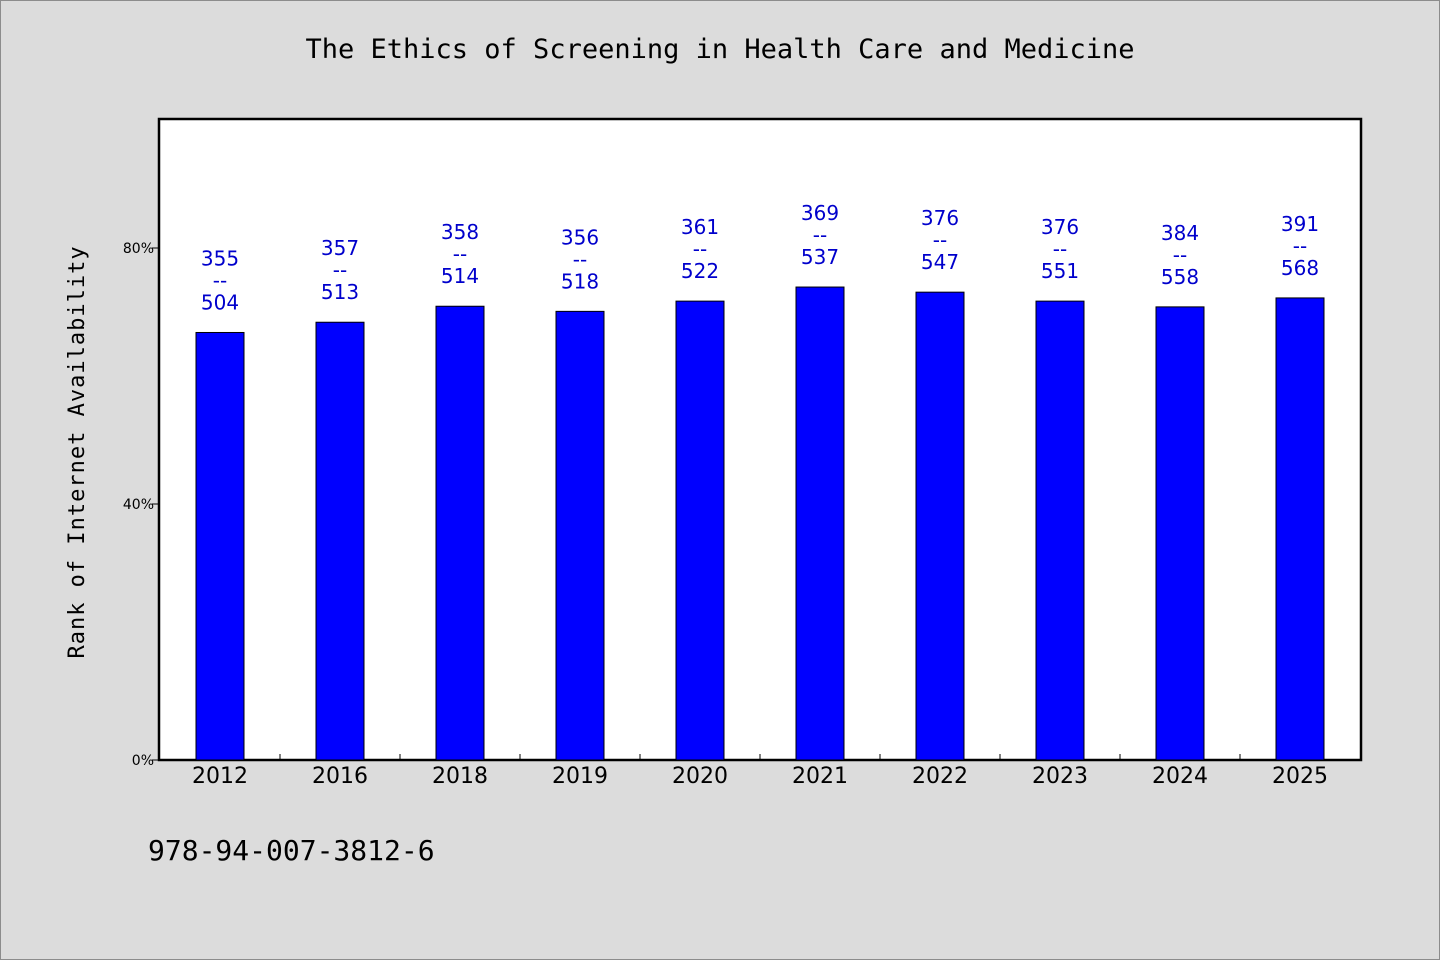  Describe the element at coordinates (580, 776) in the screenshot. I see `x-tick-label: 2019` at that location.